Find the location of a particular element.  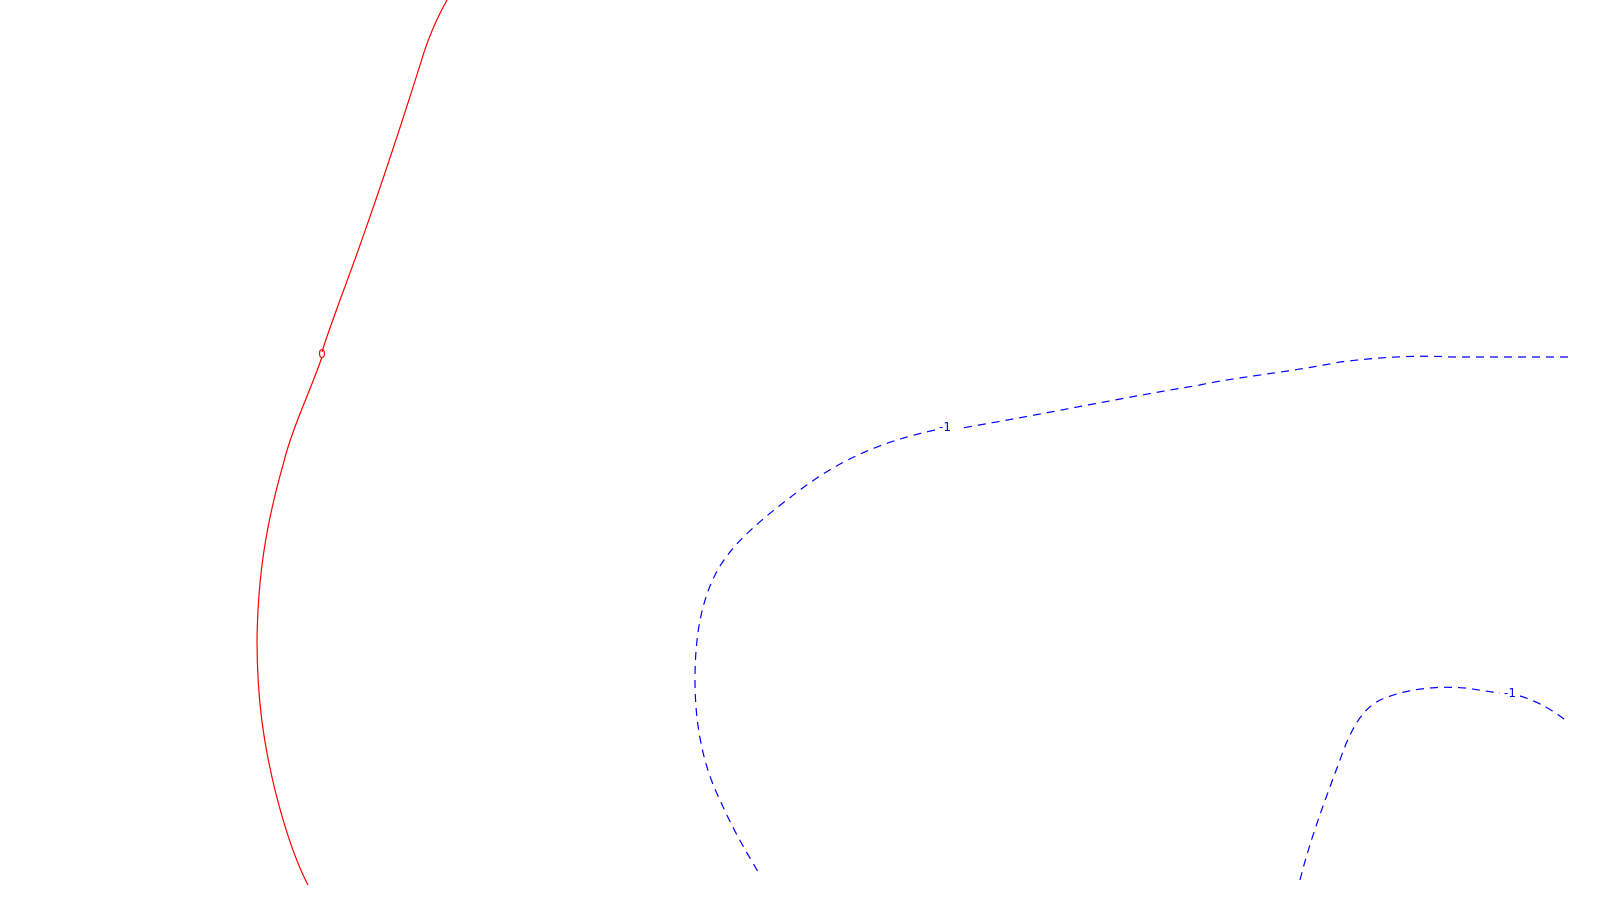

contour-label-neg1-b: -1 is located at coordinates (1510, 693).